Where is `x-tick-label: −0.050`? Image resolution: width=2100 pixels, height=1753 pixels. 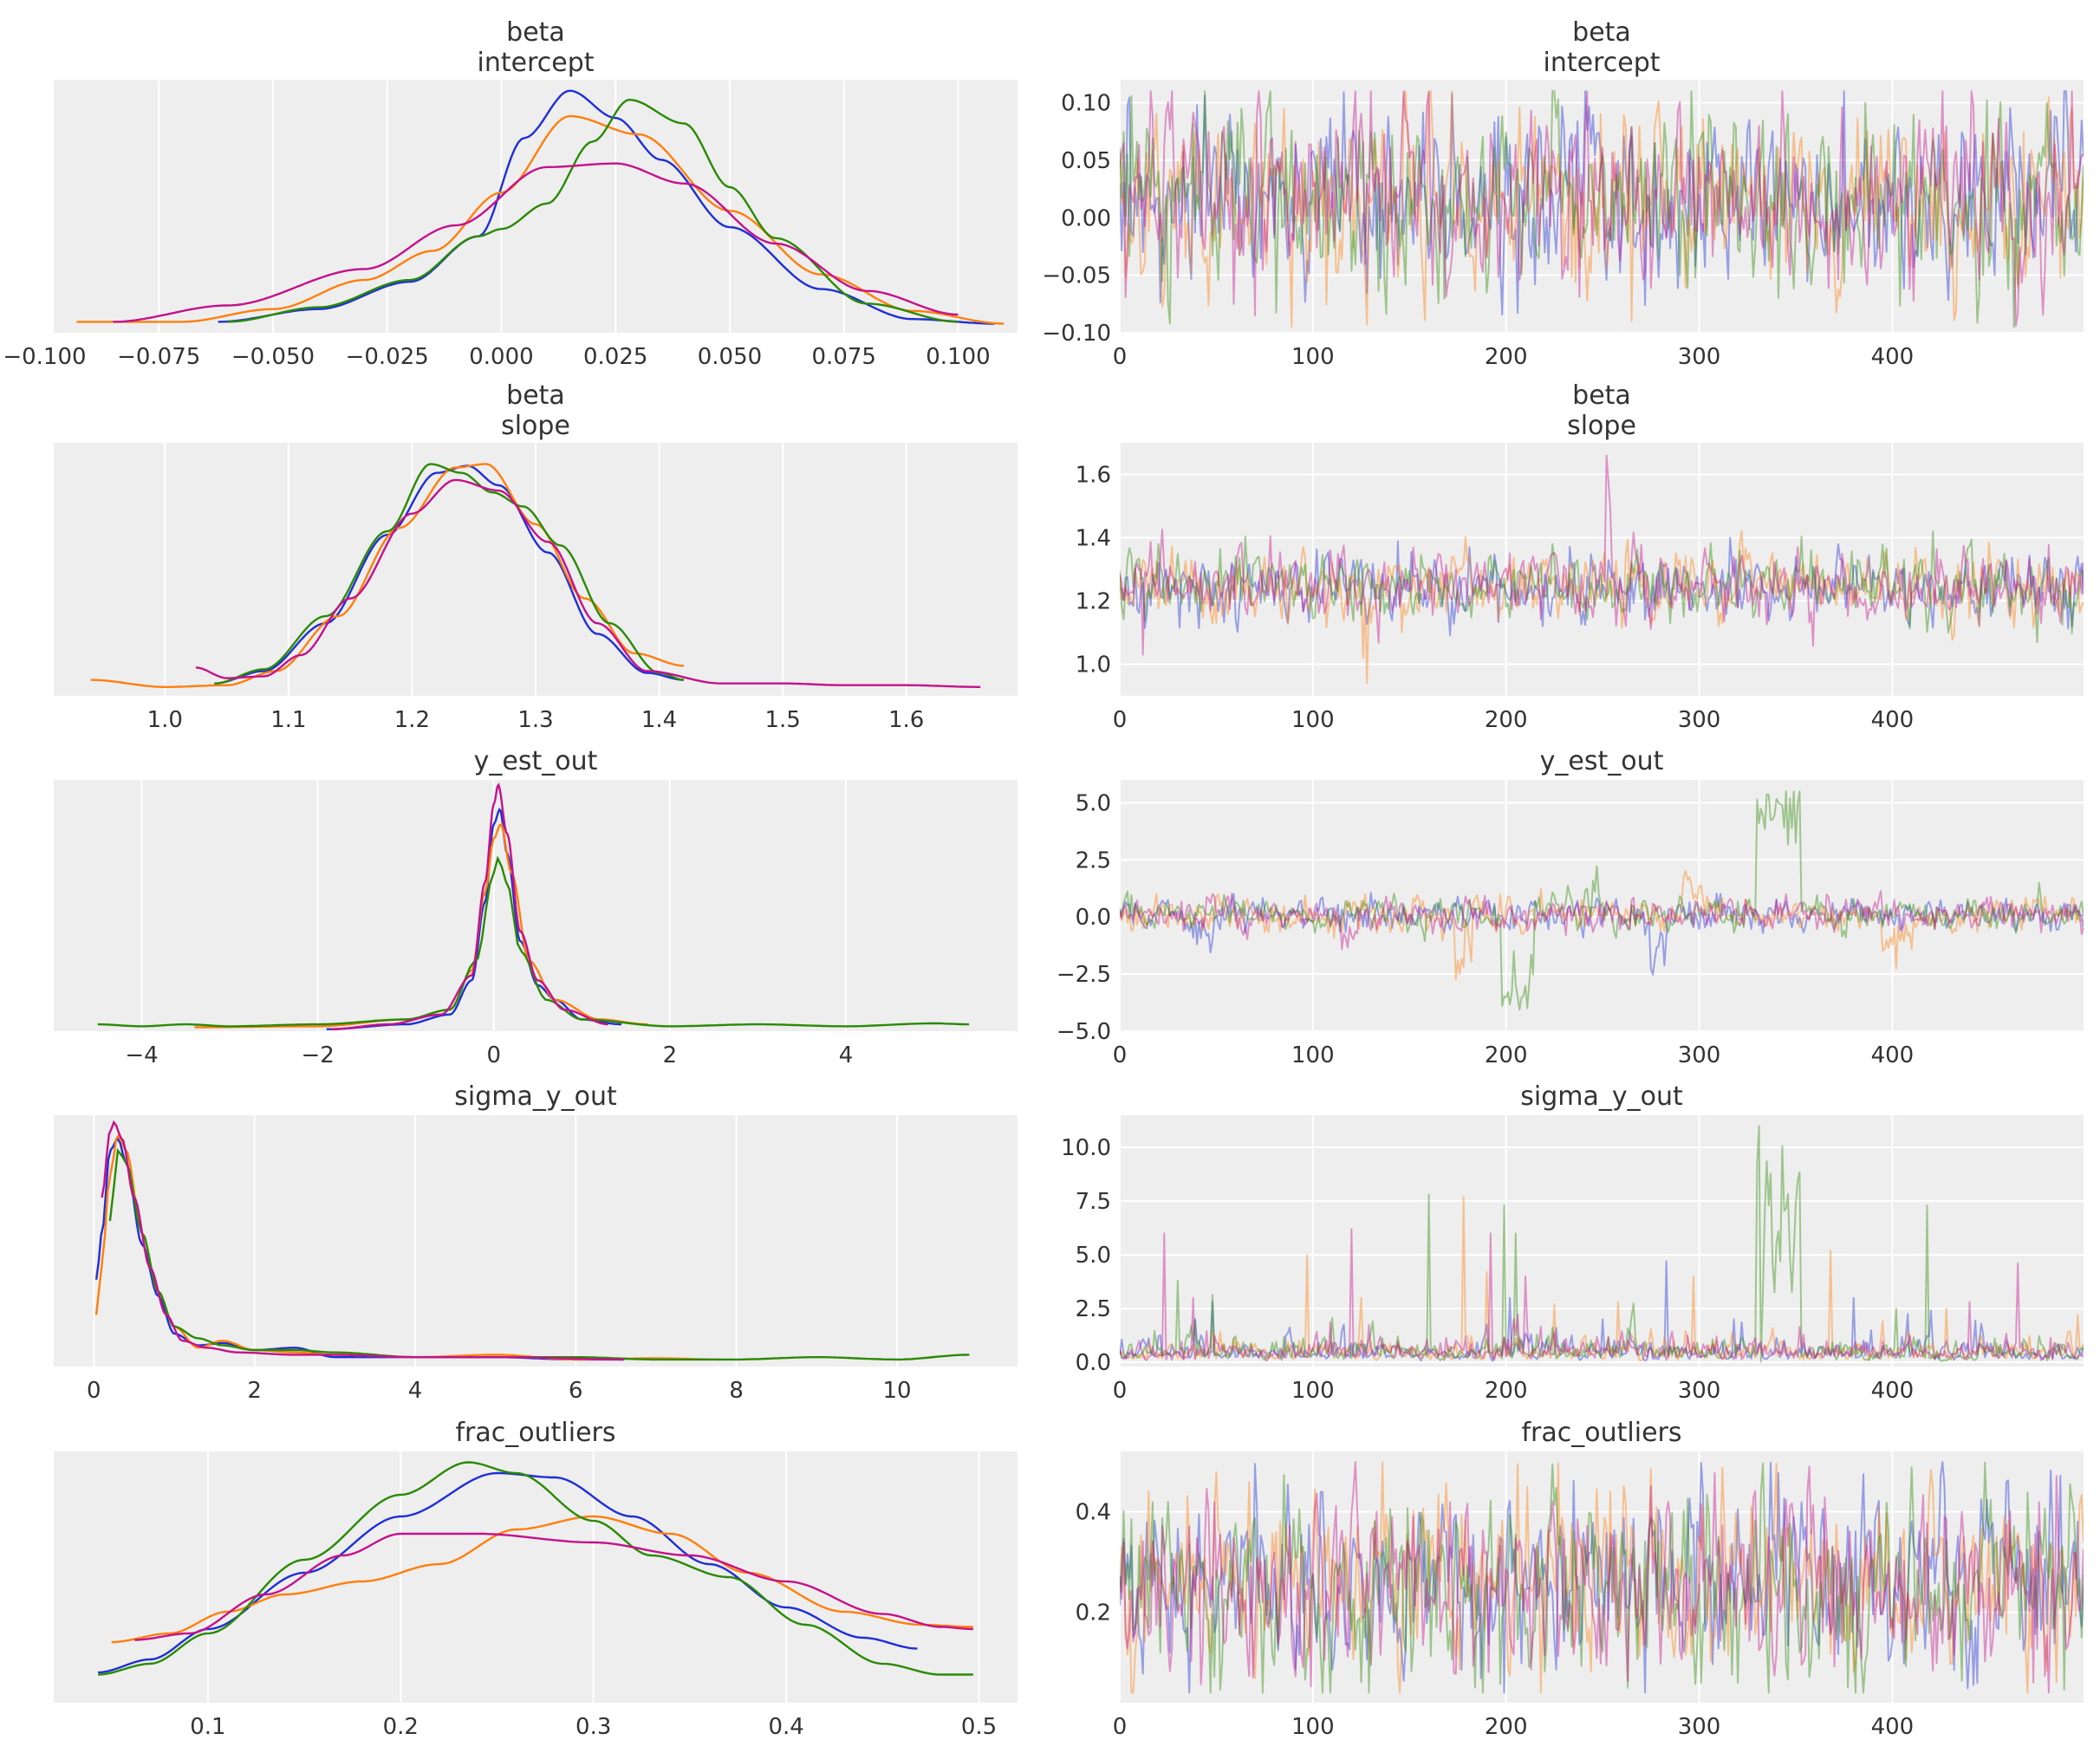 x-tick-label: −0.050 is located at coordinates (273, 357).